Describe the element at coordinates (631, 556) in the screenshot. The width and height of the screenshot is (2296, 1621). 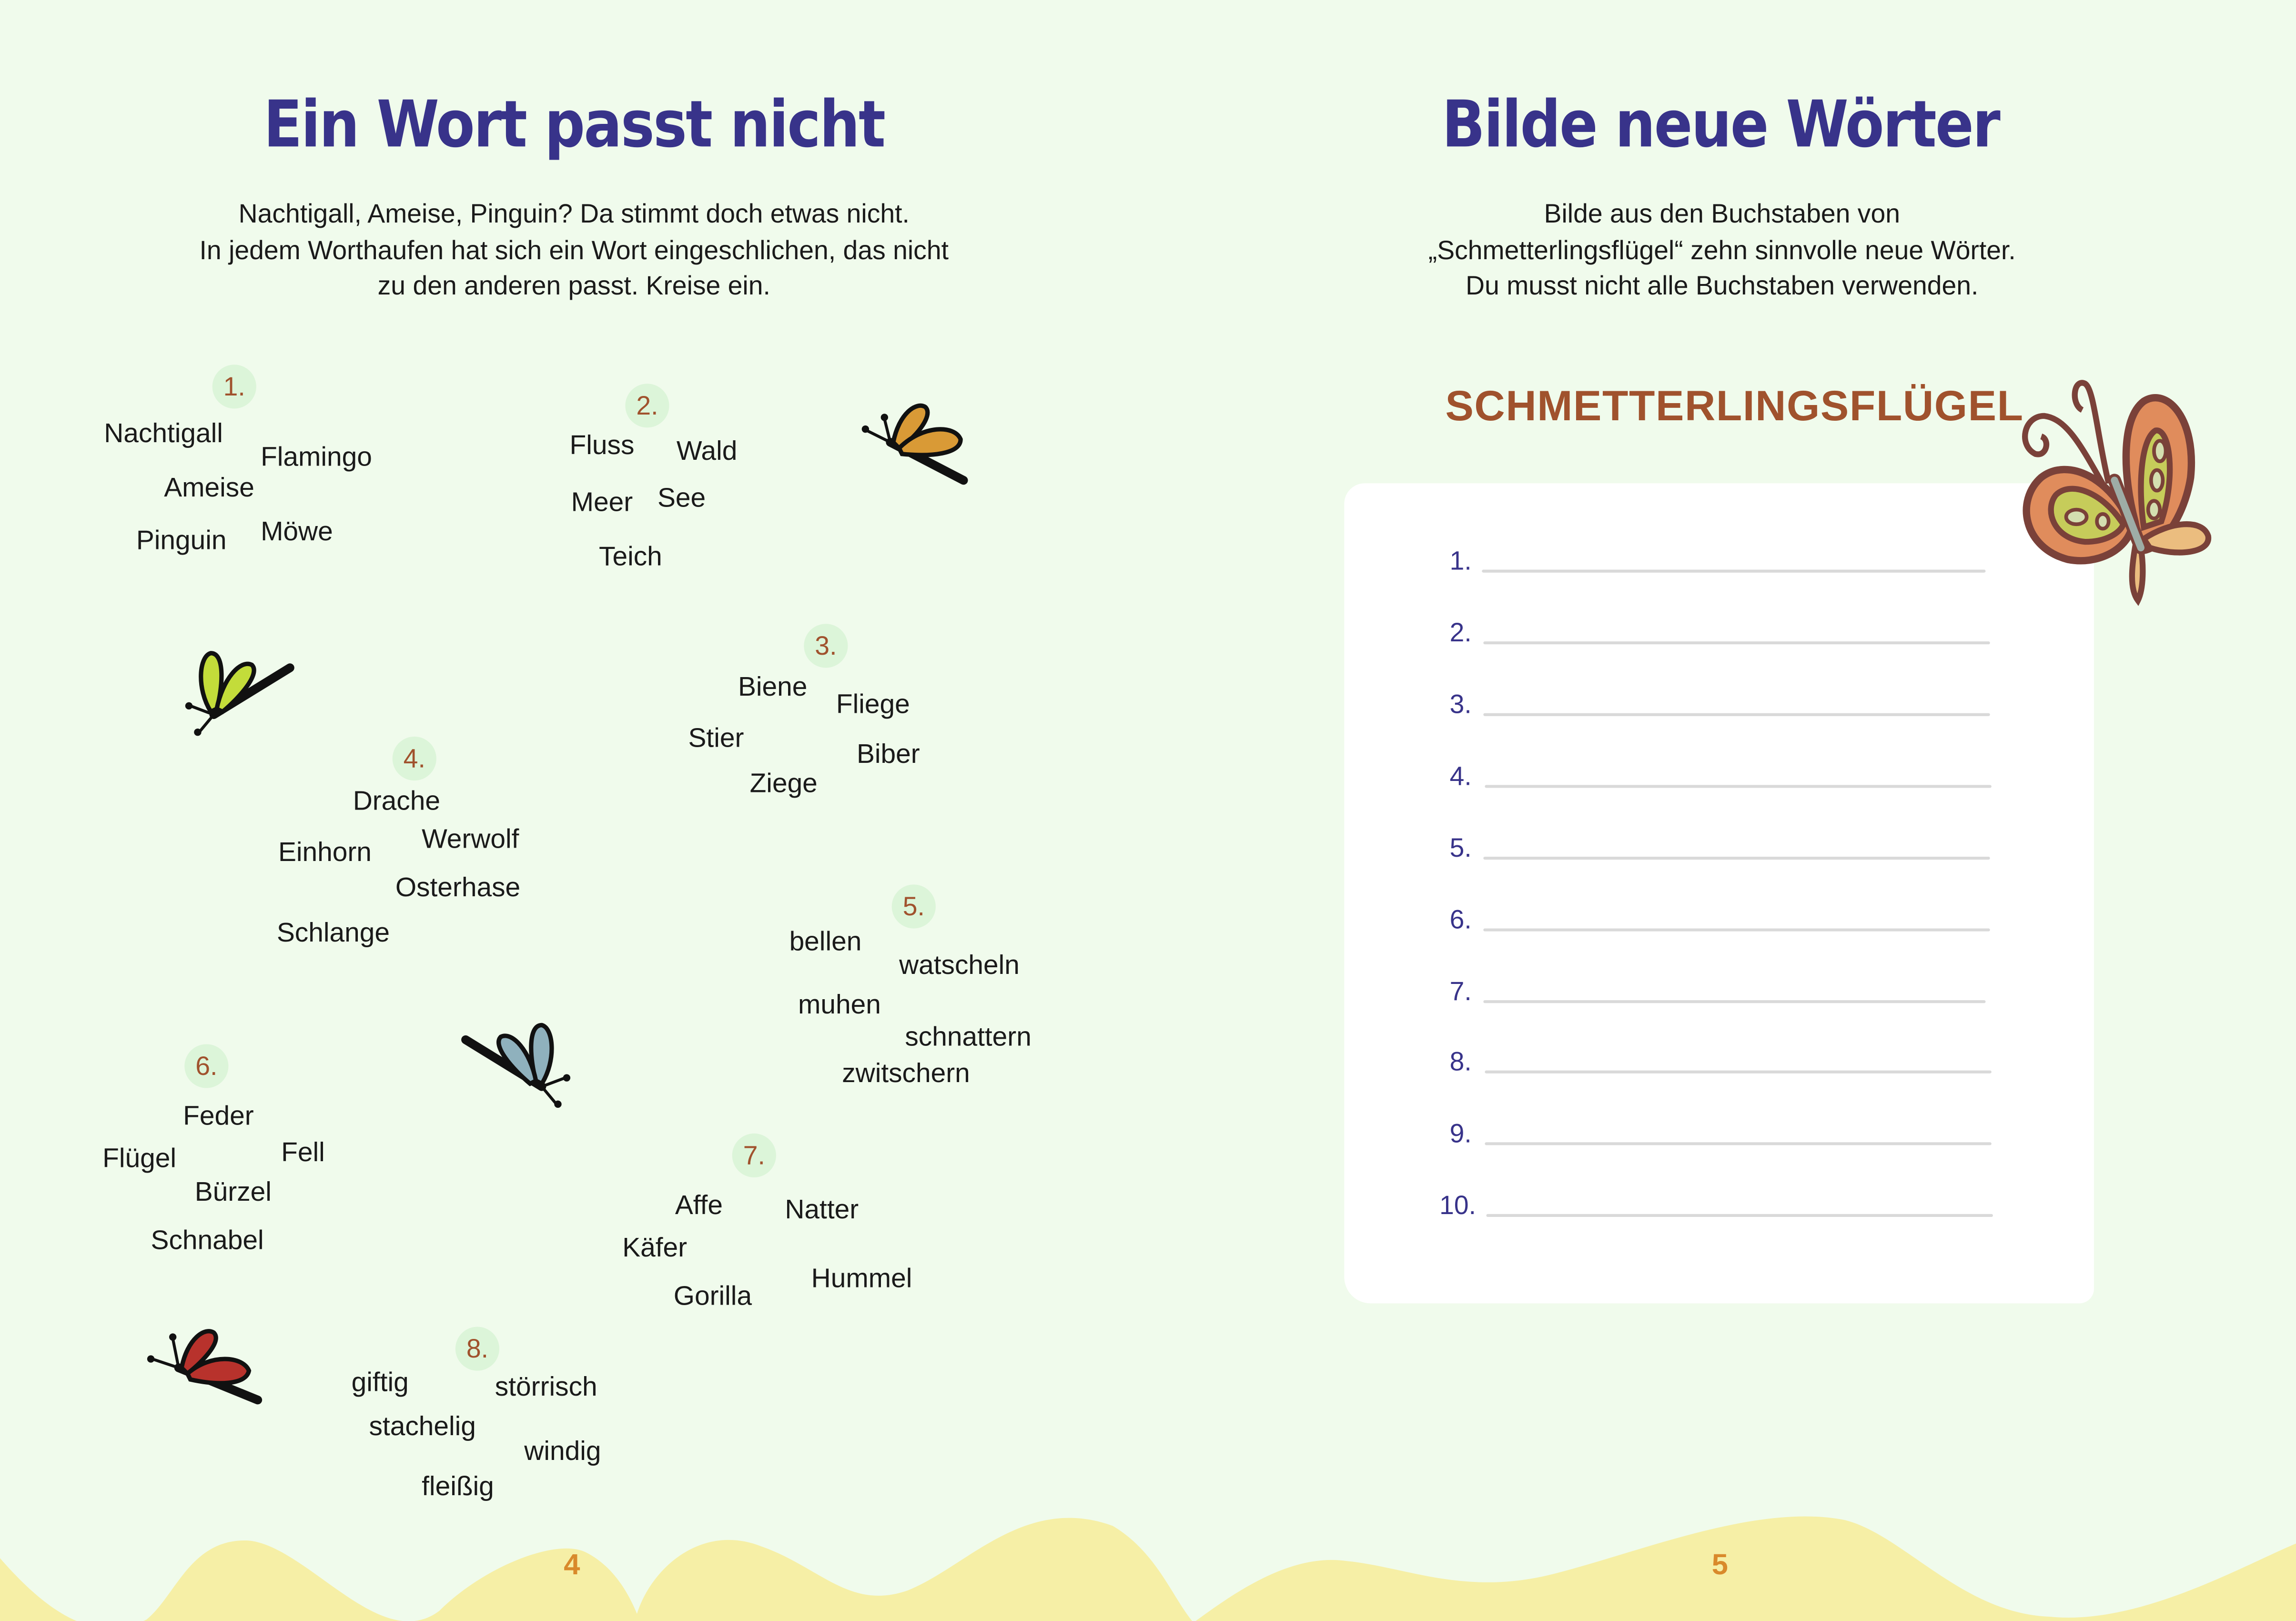
I see `word-option: Teich` at that location.